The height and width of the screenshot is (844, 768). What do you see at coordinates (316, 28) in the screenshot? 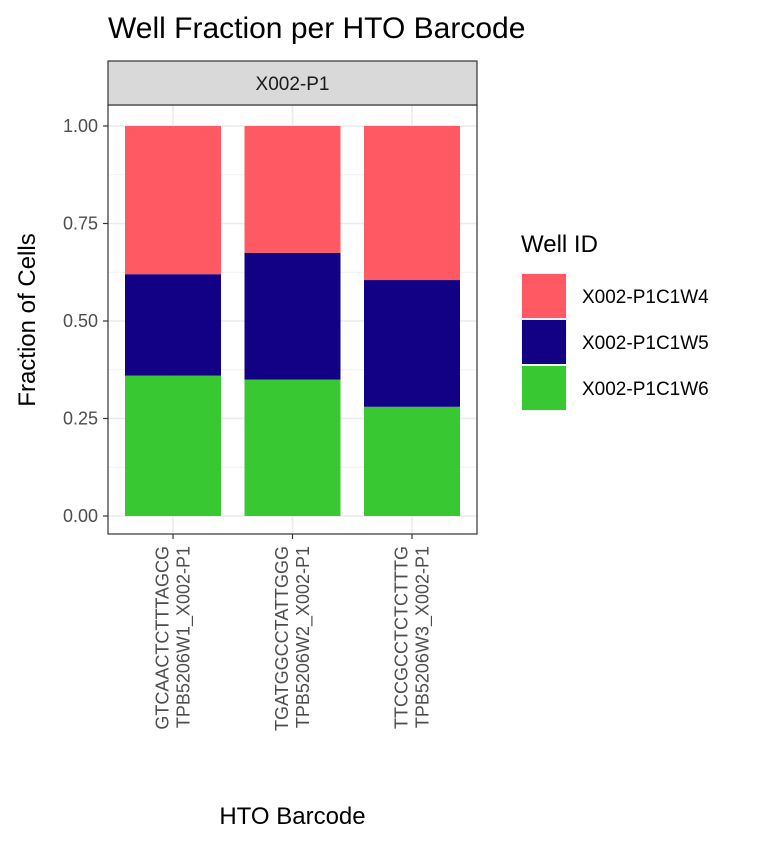
I see `chart-title: Well Fraction per HTO Barcode` at bounding box center [316, 28].